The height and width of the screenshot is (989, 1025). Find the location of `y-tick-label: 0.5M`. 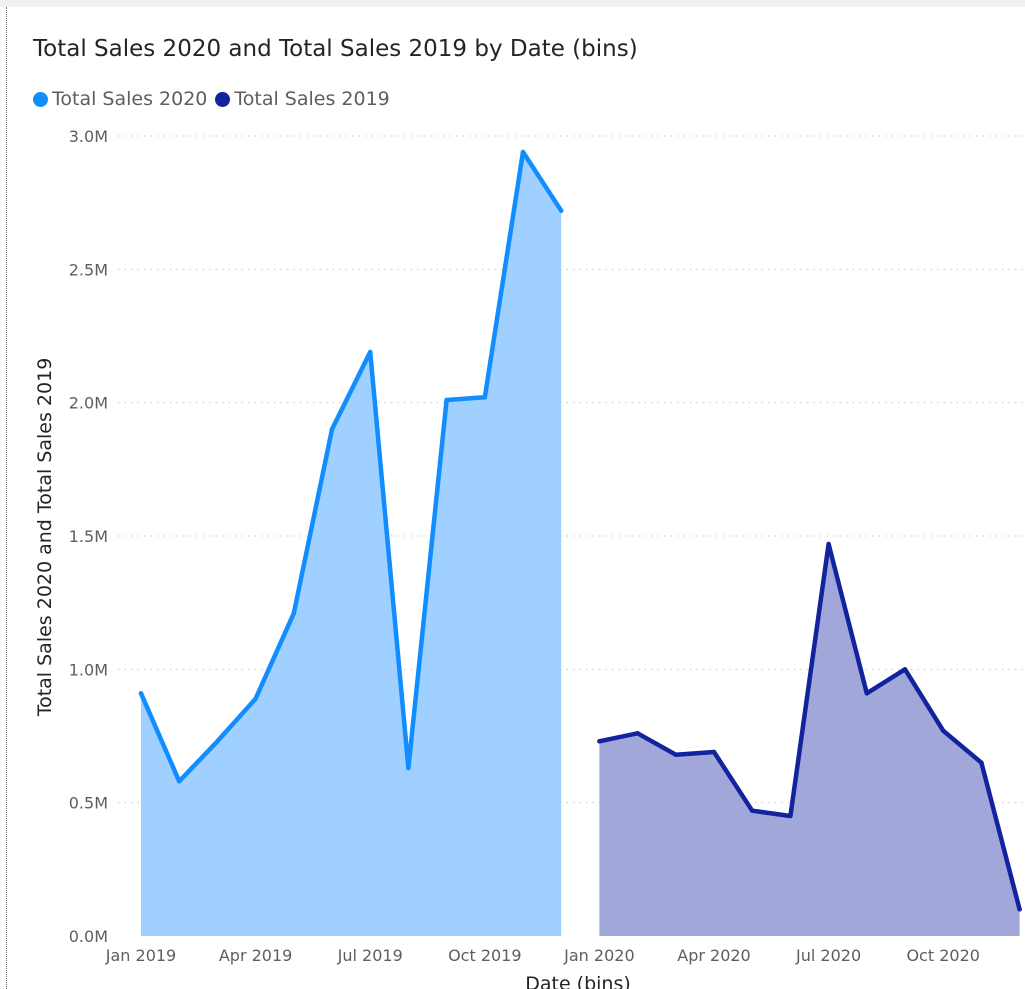

y-tick-label: 0.5M is located at coordinates (88, 803).